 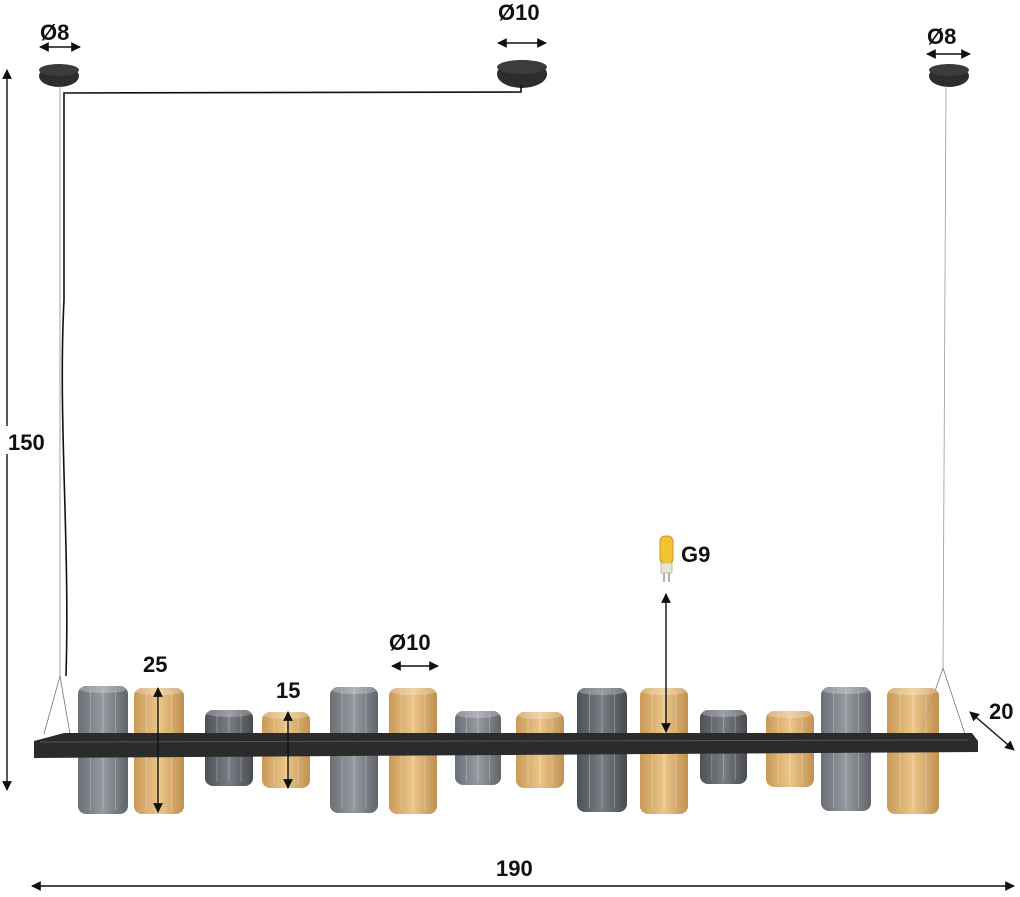 I want to click on depth-dimension-line, so click(x=992, y=731).